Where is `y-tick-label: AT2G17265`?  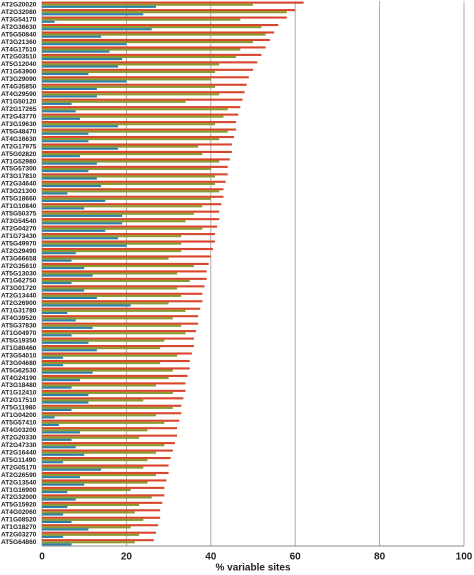 y-tick-label: AT2G17265 is located at coordinates (19, 109).